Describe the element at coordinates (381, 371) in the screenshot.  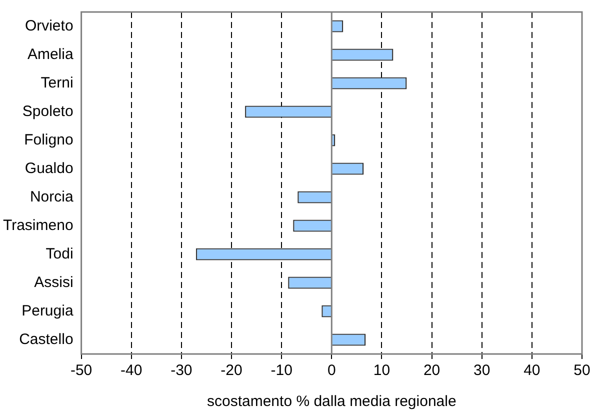
I see `x-tick-label: 10` at that location.